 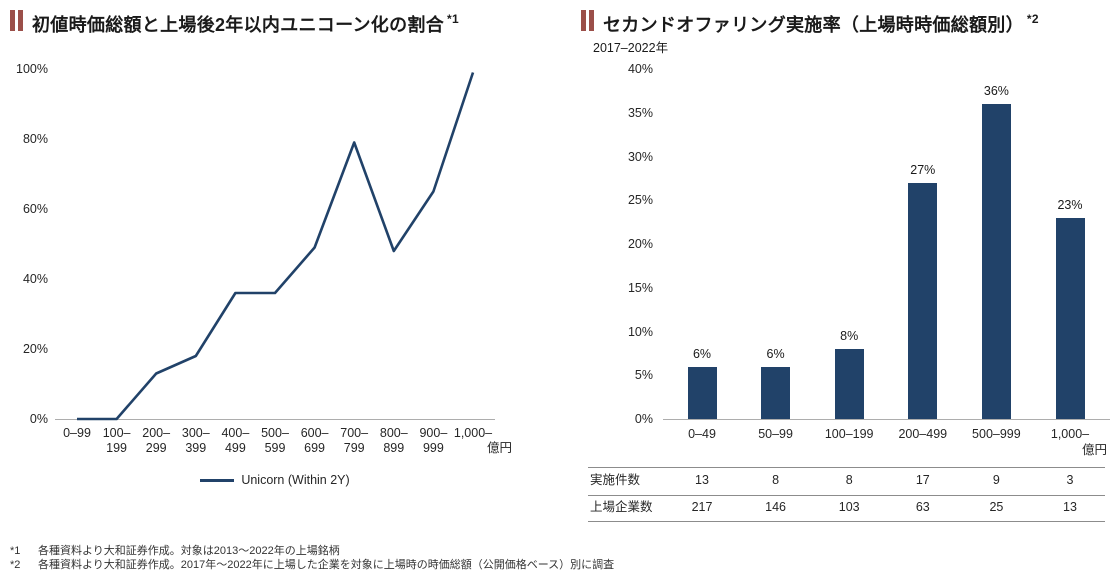 I want to click on x-axis-tick-label: 200– 299, so click(x=156, y=440).